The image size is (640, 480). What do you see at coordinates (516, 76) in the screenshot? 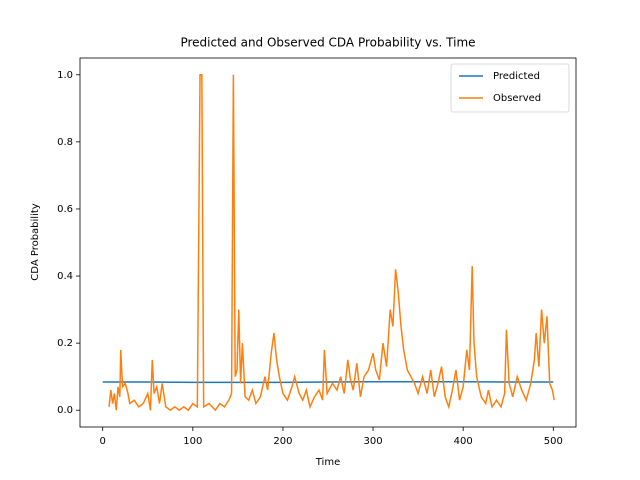
I see `legend-label: Predicted` at bounding box center [516, 76].